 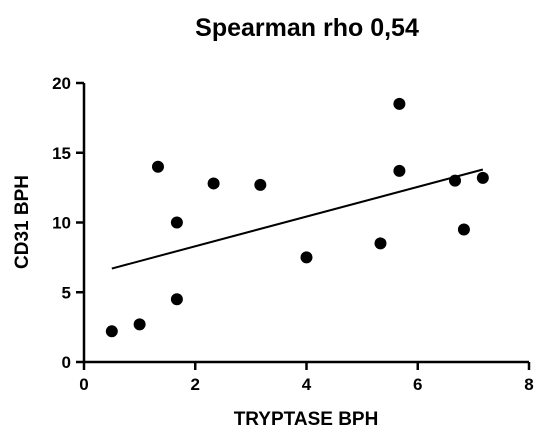 I want to click on x-axis: 0 2 4 6 8, so click(x=306, y=377).